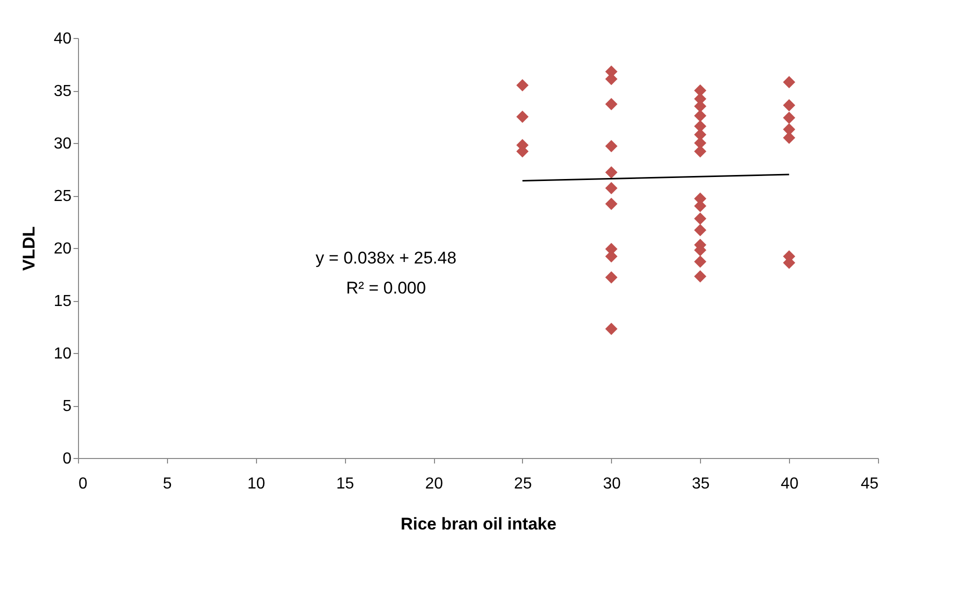 The image size is (964, 610). Describe the element at coordinates (345, 484) in the screenshot. I see `x-tick-label: 15` at that location.